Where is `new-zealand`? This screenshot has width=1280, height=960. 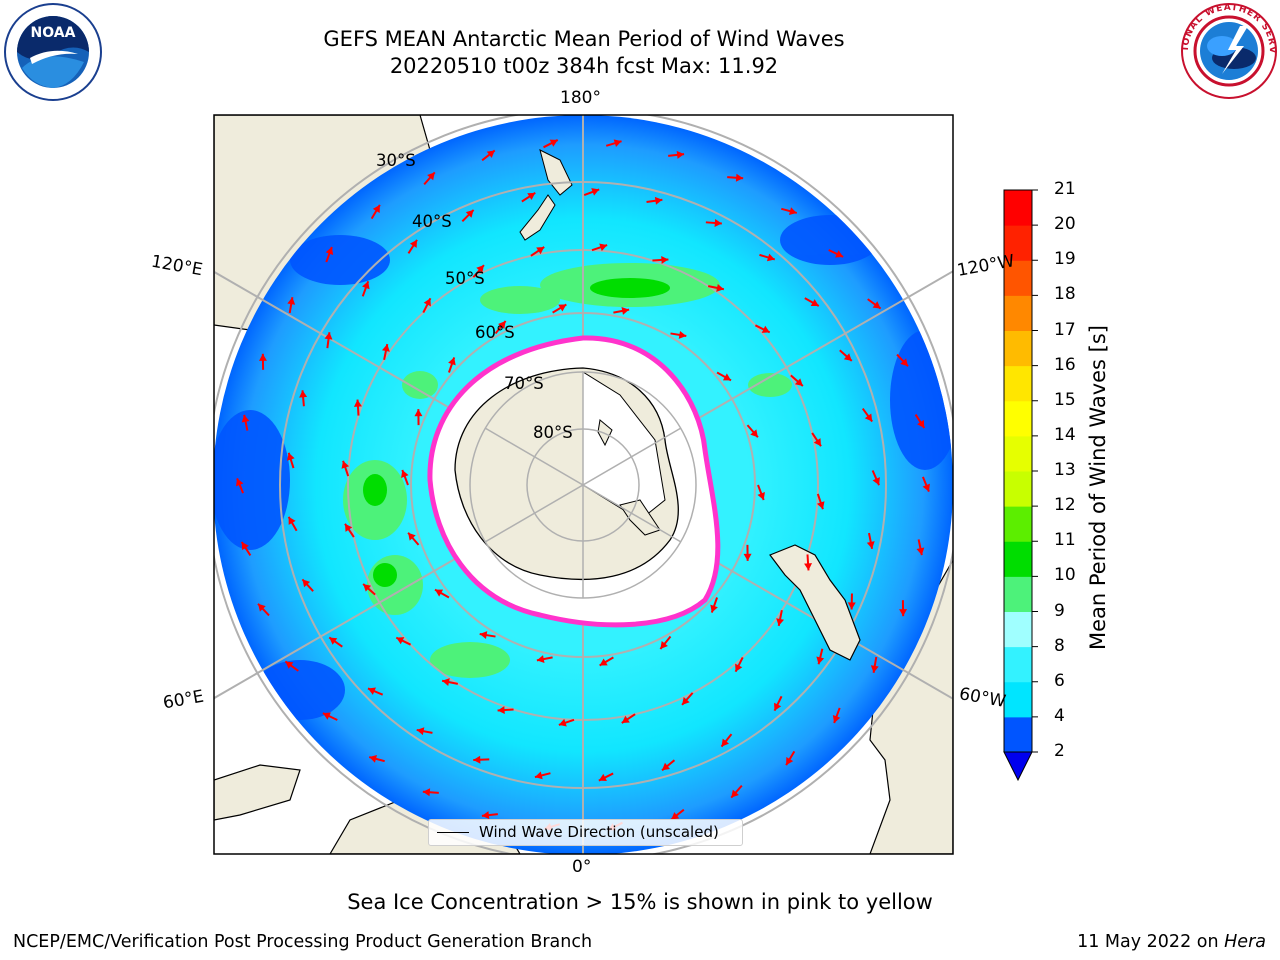
new-zealand is located at coordinates (546, 195).